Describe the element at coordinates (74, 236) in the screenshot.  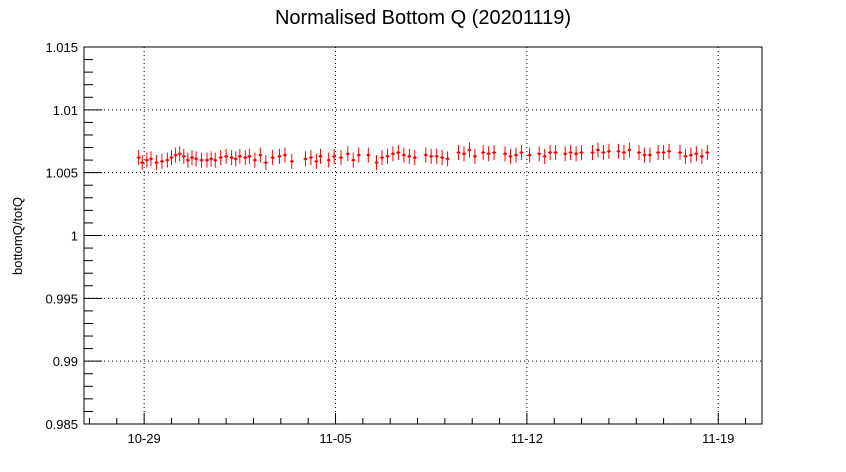
I see `y-tick-label: 1` at that location.